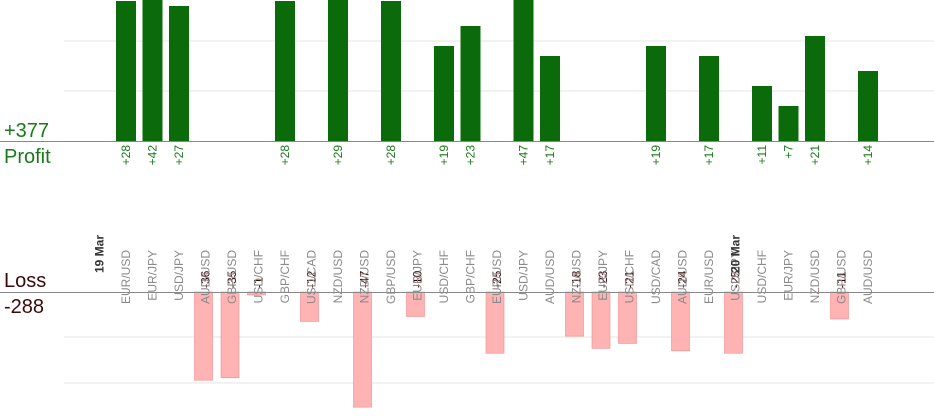  Describe the element at coordinates (418, 279) in the screenshot. I see `loss-value-label: -10` at that location.